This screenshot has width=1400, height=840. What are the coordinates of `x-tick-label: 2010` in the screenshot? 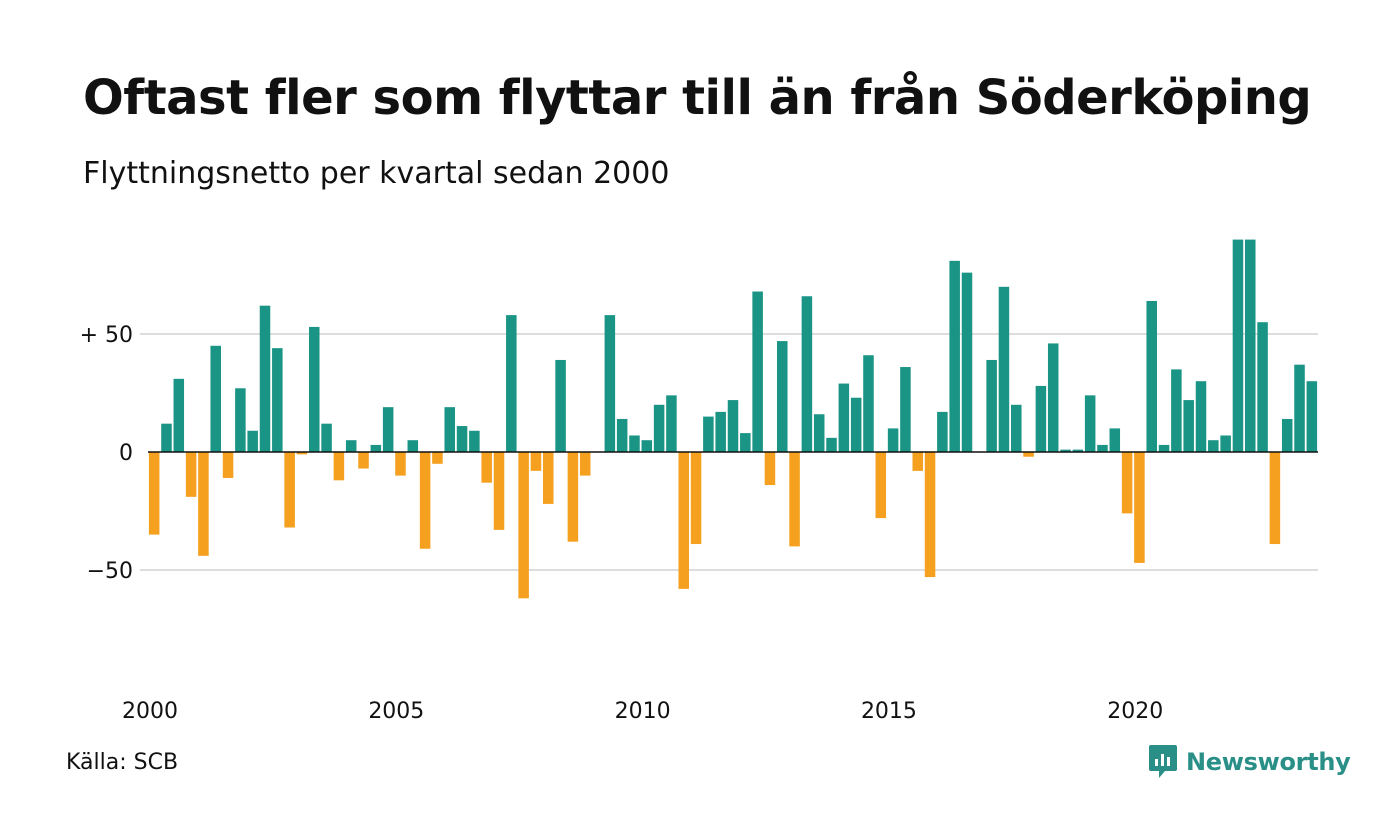 It's located at (643, 711).